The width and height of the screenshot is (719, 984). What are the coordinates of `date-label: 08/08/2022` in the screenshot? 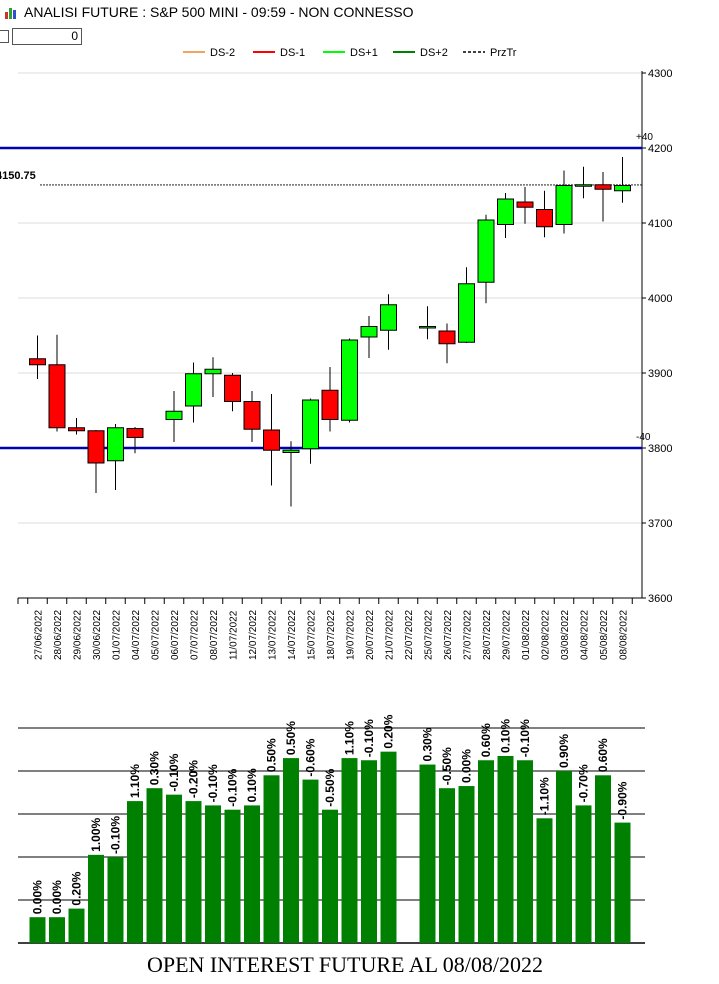 It's located at (624, 635).